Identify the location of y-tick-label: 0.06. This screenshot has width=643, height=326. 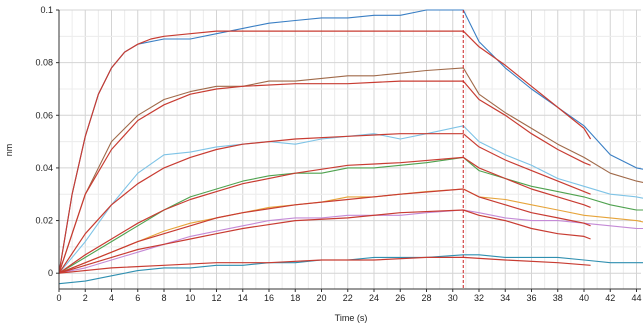
(44, 115).